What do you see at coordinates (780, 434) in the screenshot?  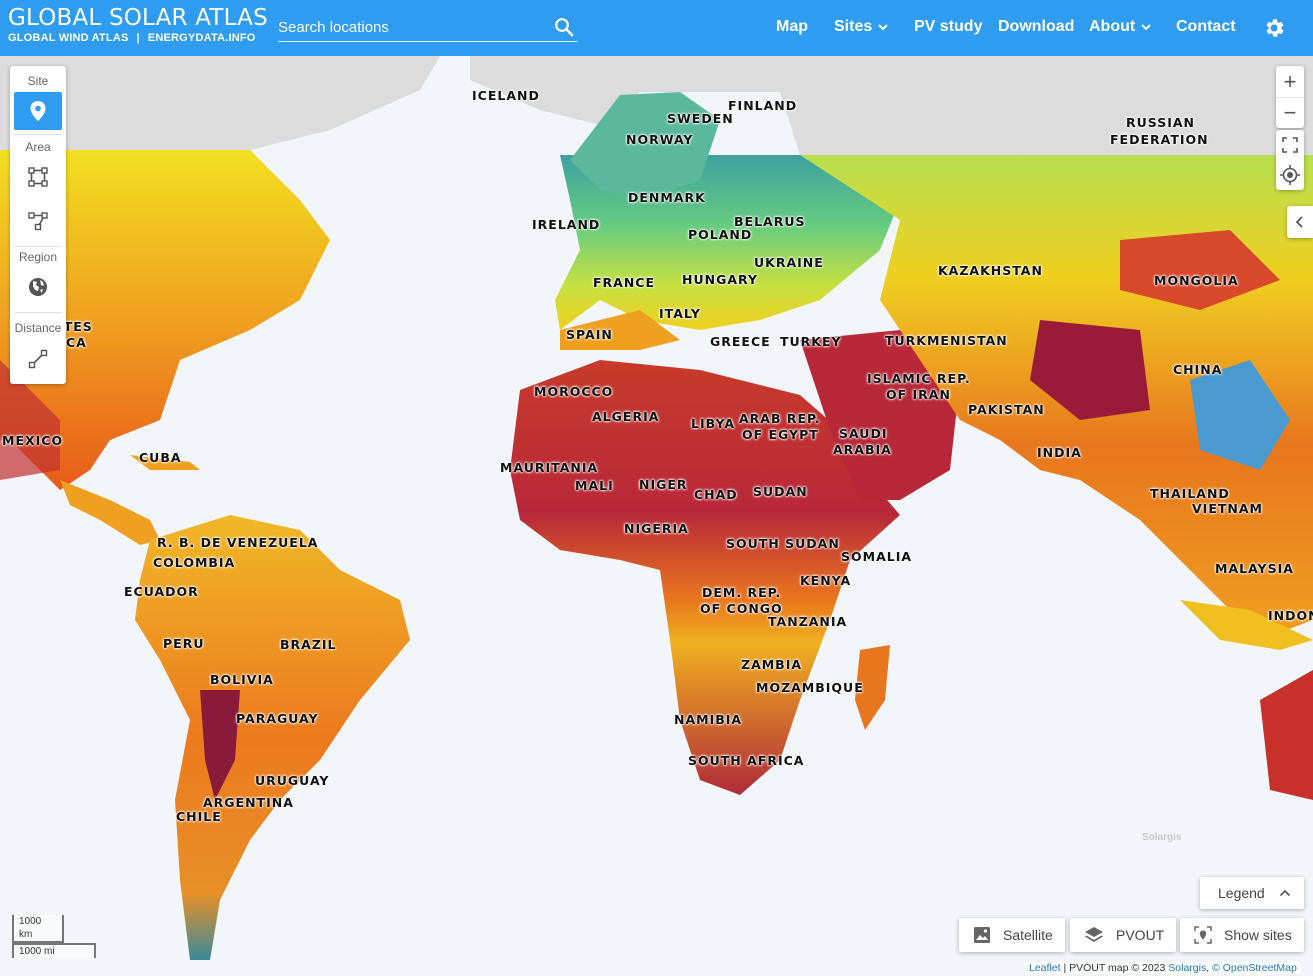 I see `country-label: OF EGYPT` at bounding box center [780, 434].